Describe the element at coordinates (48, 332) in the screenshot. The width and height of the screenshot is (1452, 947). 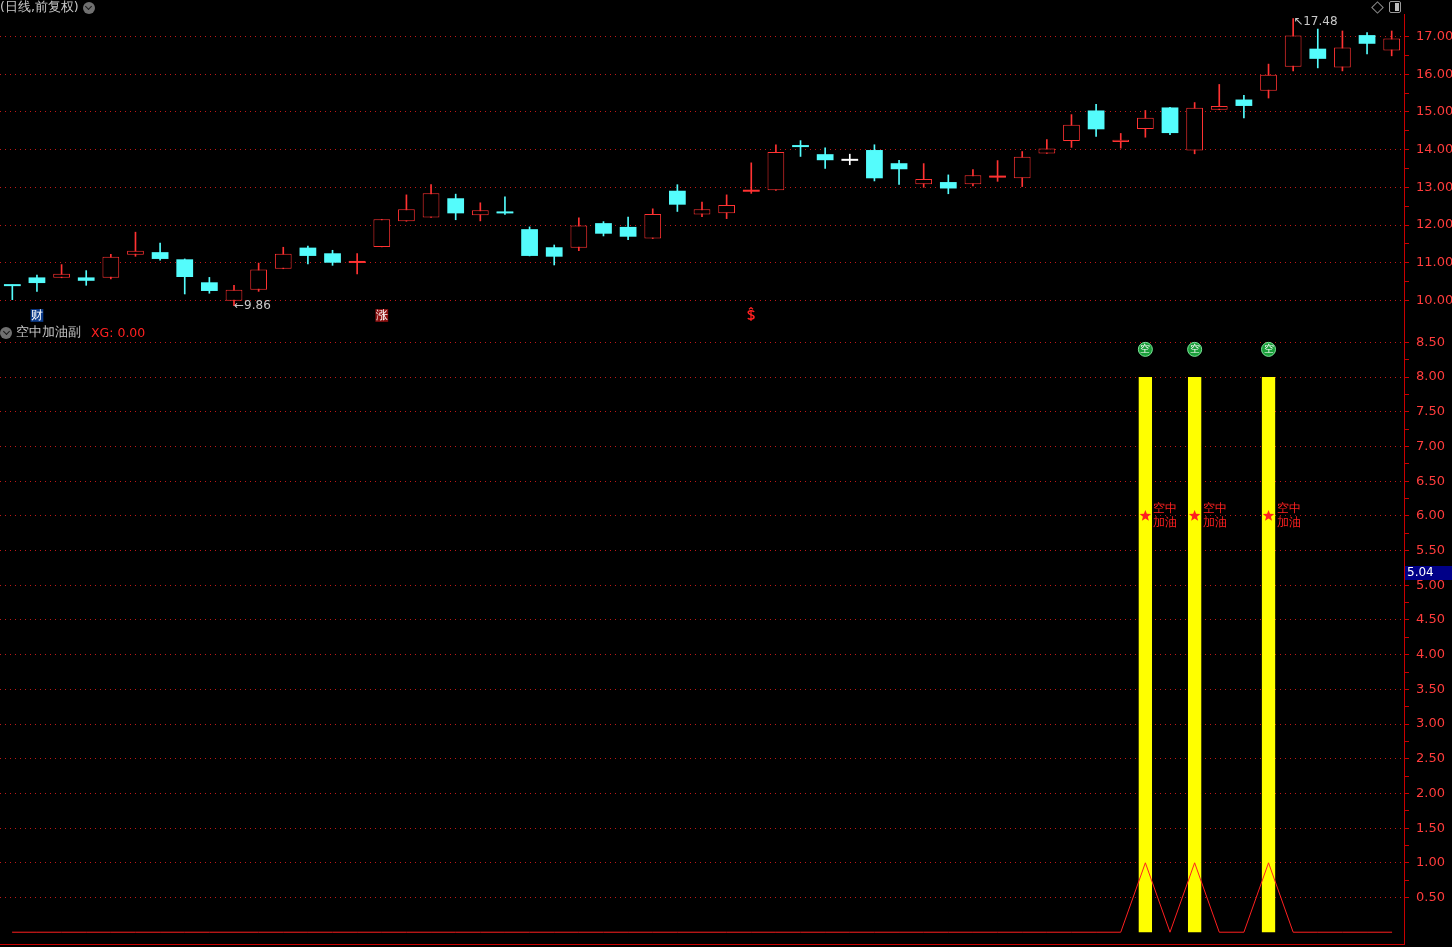
I see `chart-title: 空中加油副` at that location.